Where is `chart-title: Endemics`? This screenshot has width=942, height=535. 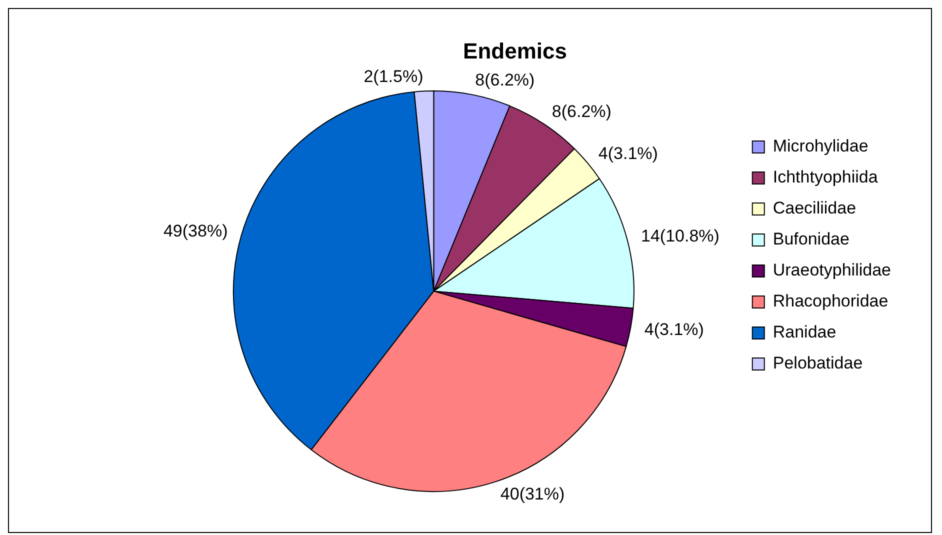
chart-title: Endemics is located at coordinates (515, 51).